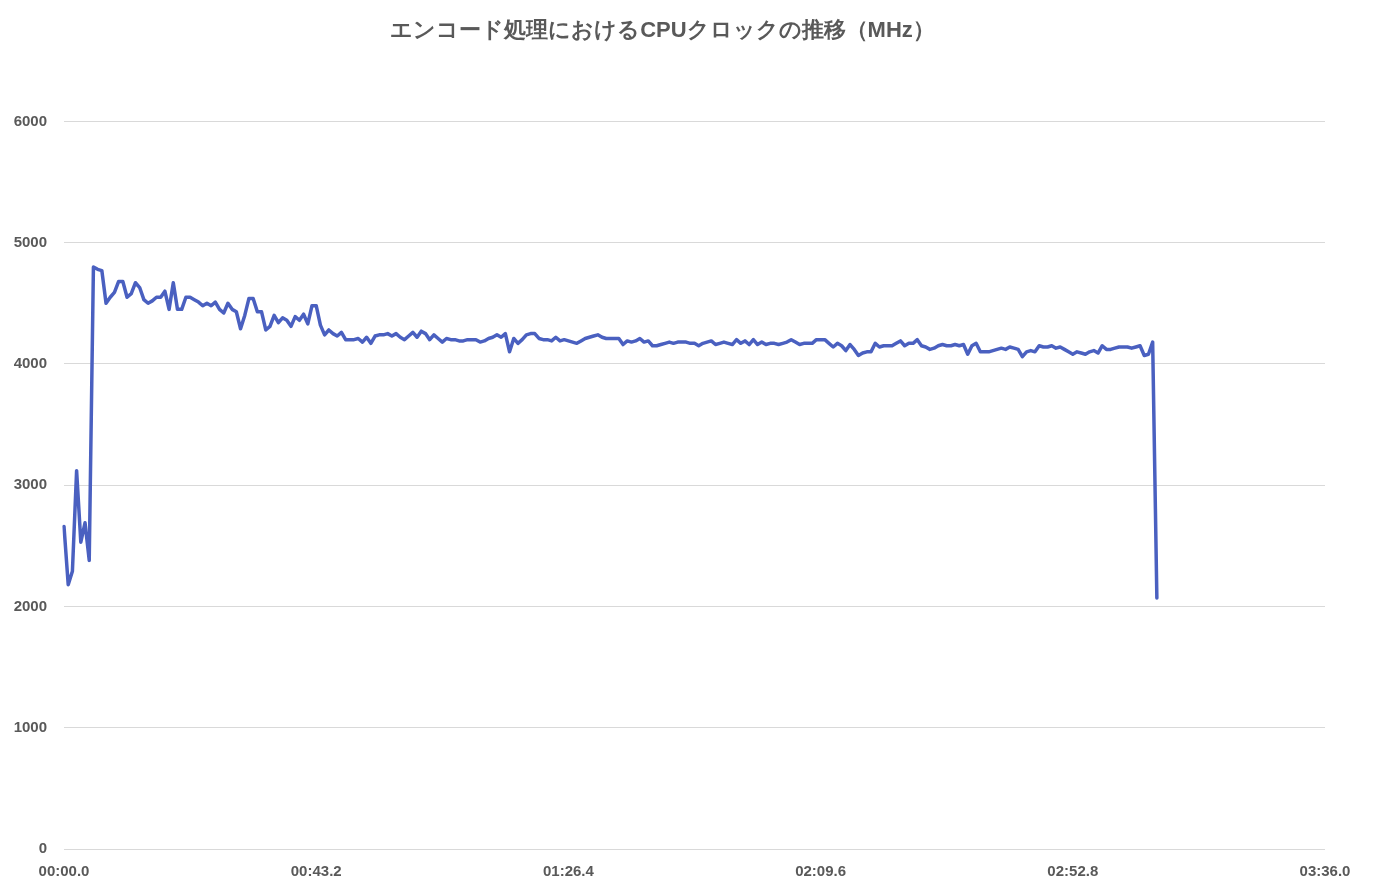  Describe the element at coordinates (568, 871) in the screenshot. I see `x-tick-label: 01:26.4` at that location.